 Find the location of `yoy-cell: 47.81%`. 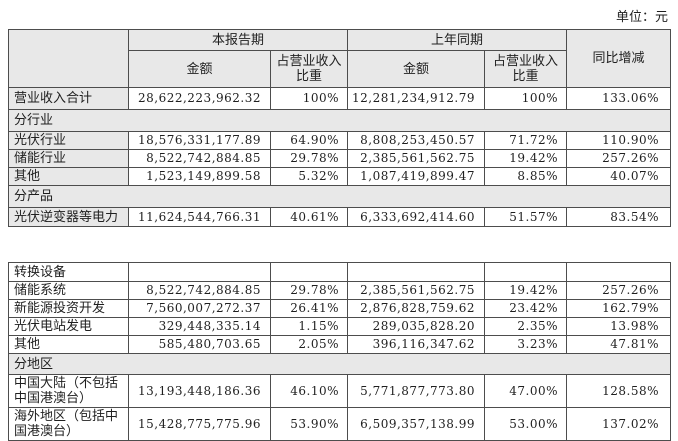

yoy-cell: 47.81% is located at coordinates (618, 344).